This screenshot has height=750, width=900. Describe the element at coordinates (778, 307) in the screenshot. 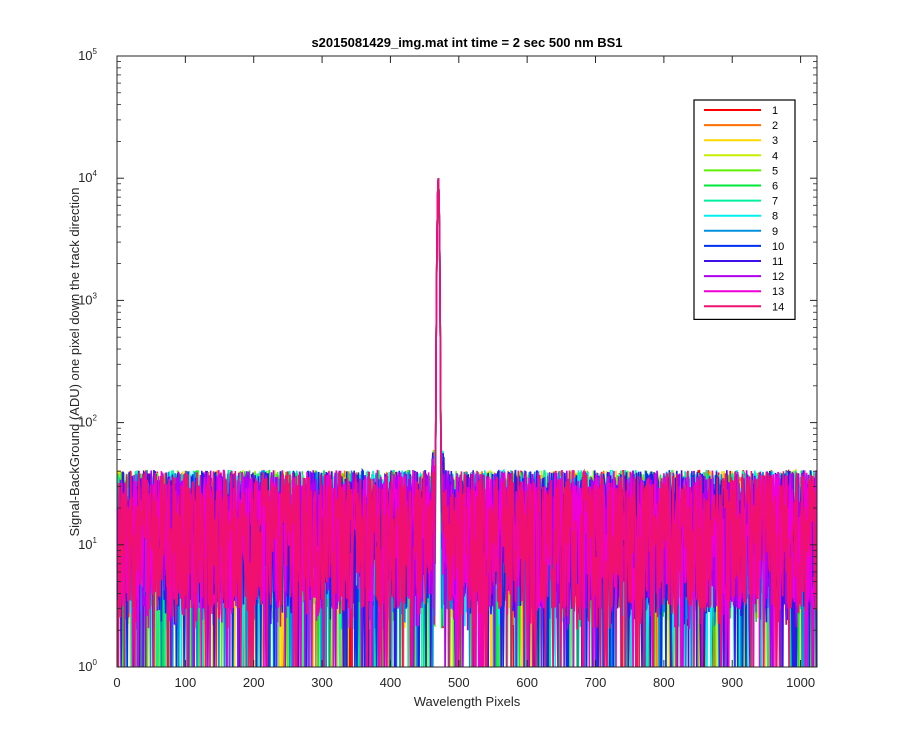

I see `legend-label-14: 14` at that location.